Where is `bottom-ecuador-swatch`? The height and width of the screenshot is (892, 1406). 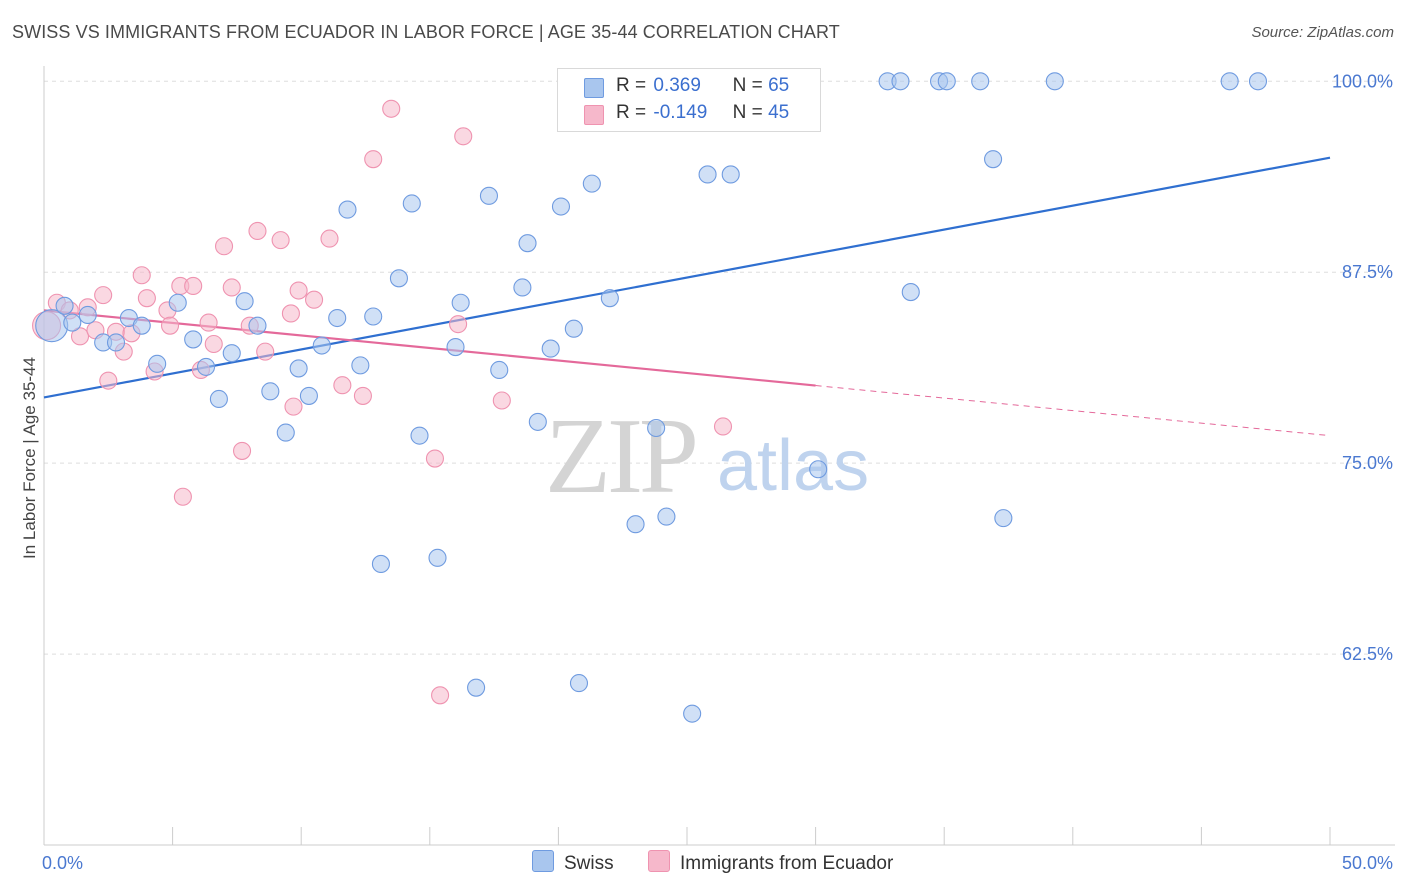
bottom-ecuador-swatch is located at coordinates (659, 861).